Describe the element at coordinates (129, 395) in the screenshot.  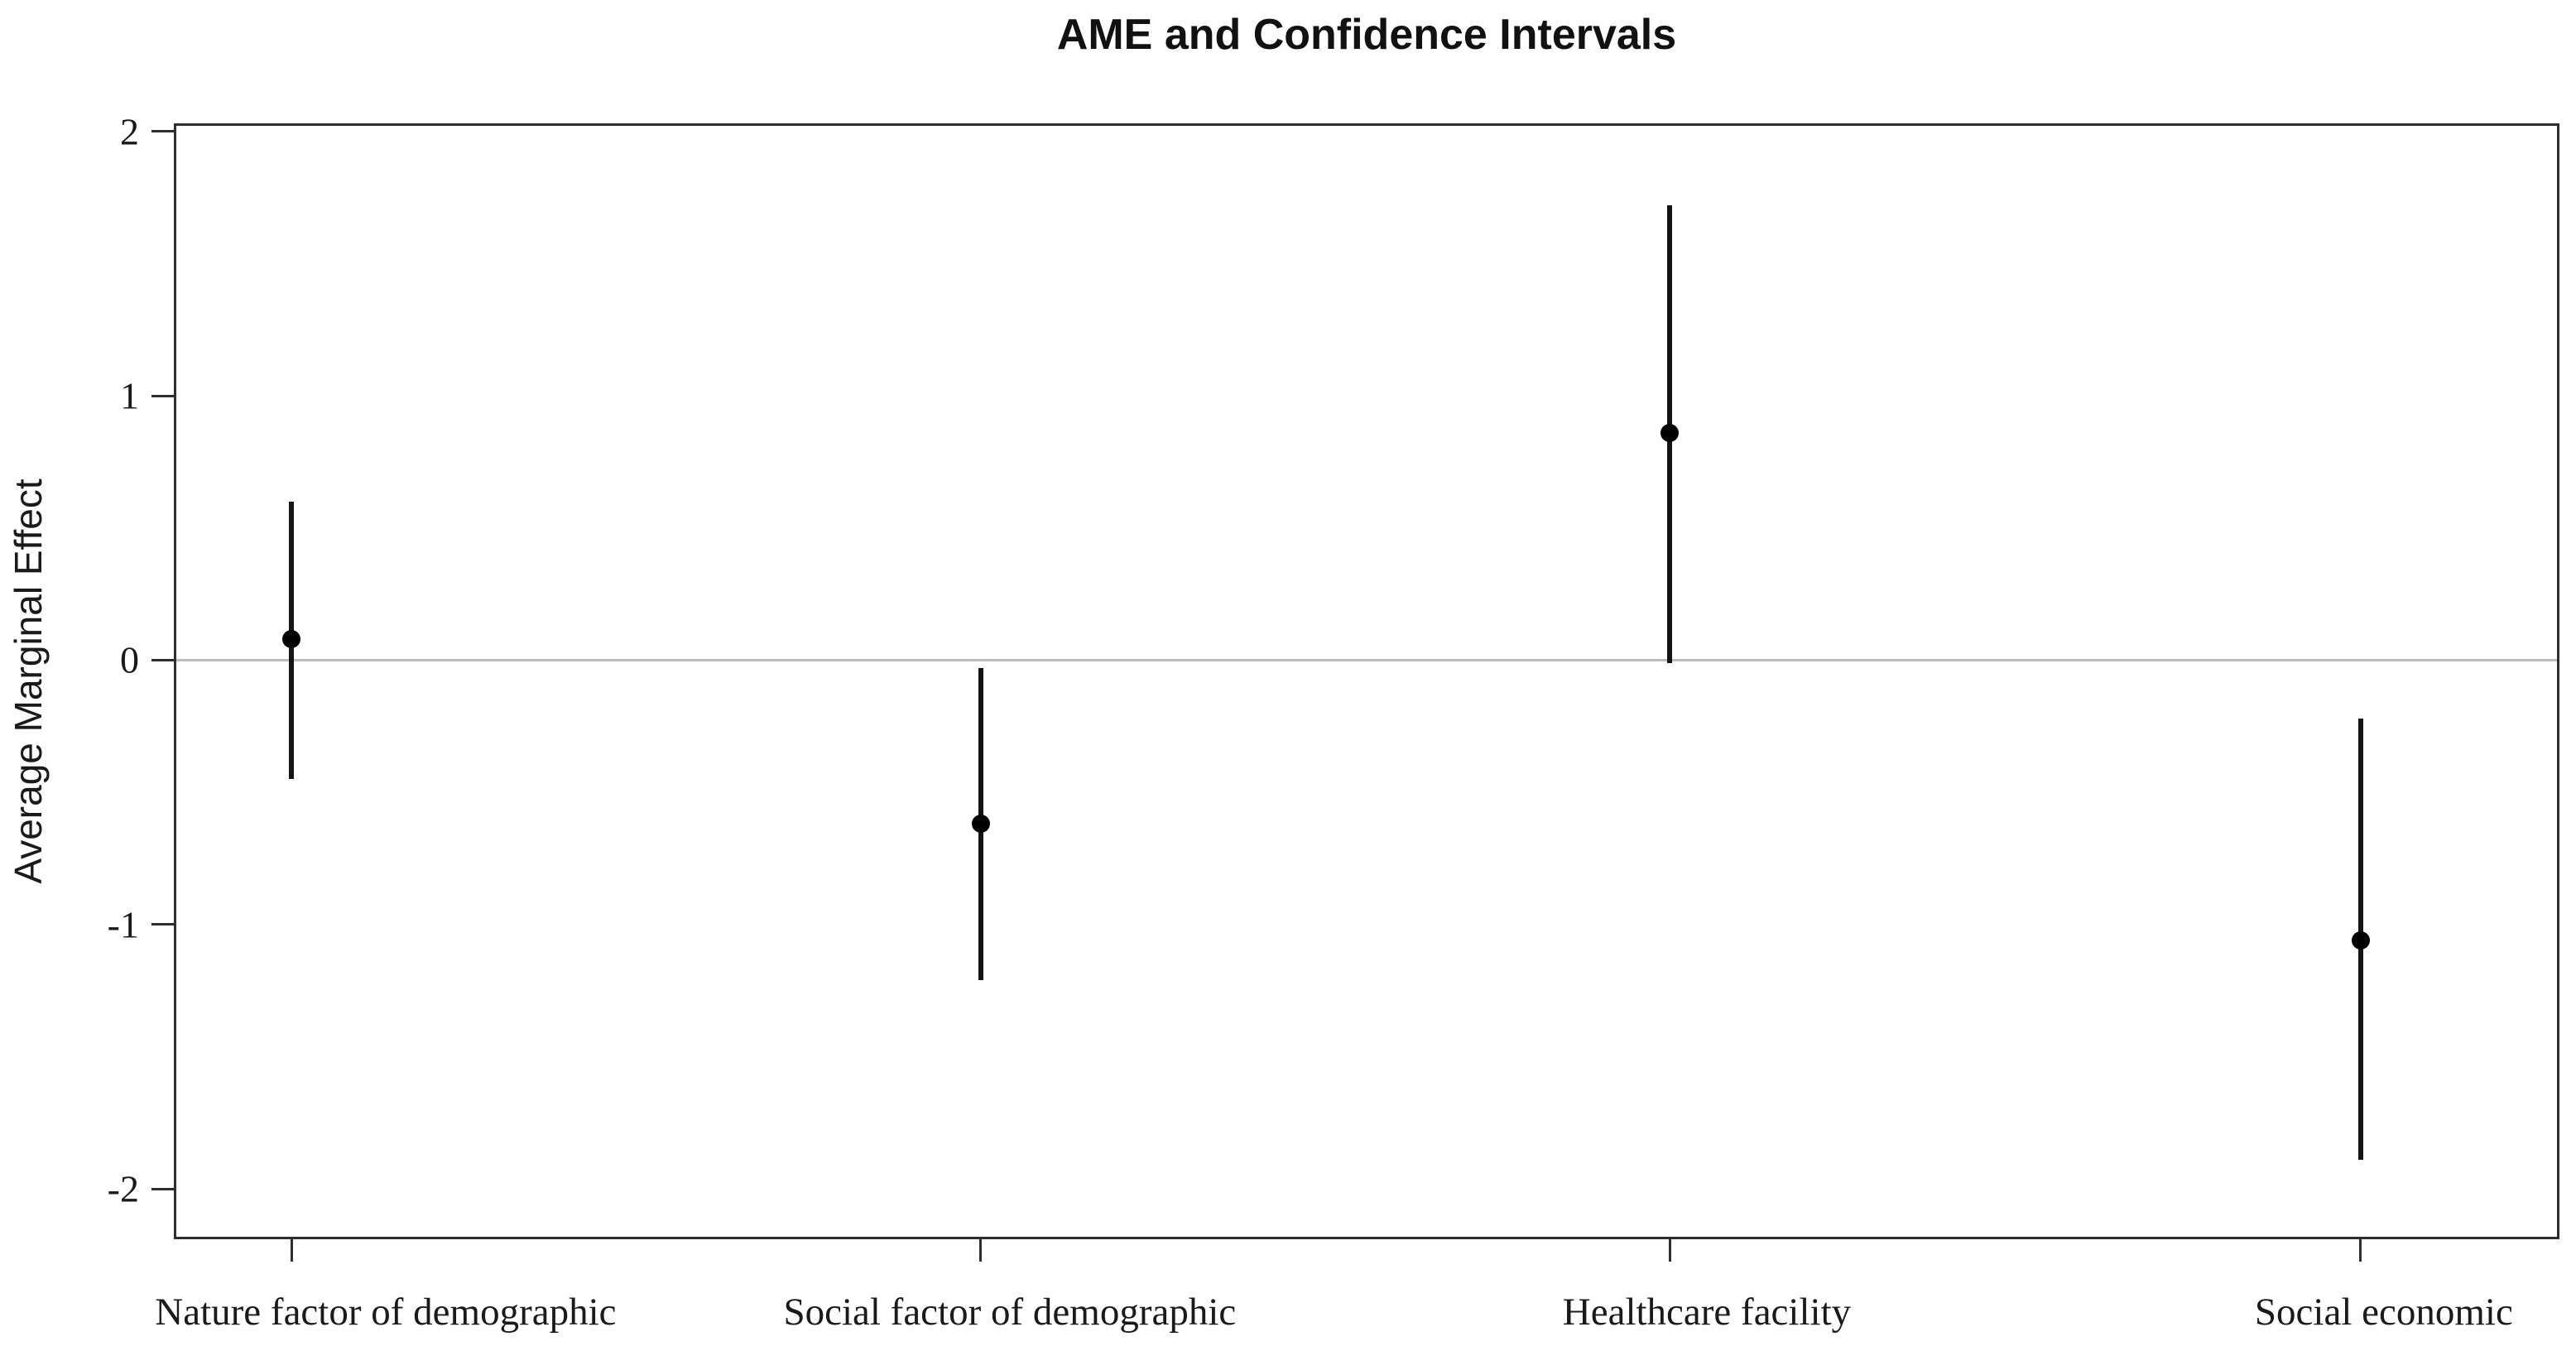
I see `y-tick-label: 1` at that location.